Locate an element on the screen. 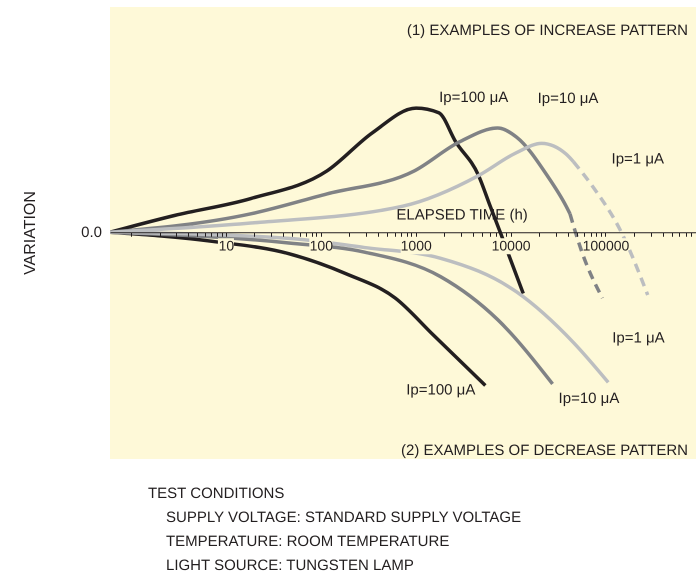 This screenshot has height=574, width=696. text: (2) EXAMPLES OF DECREASE PATTERN is located at coordinates (544, 450).